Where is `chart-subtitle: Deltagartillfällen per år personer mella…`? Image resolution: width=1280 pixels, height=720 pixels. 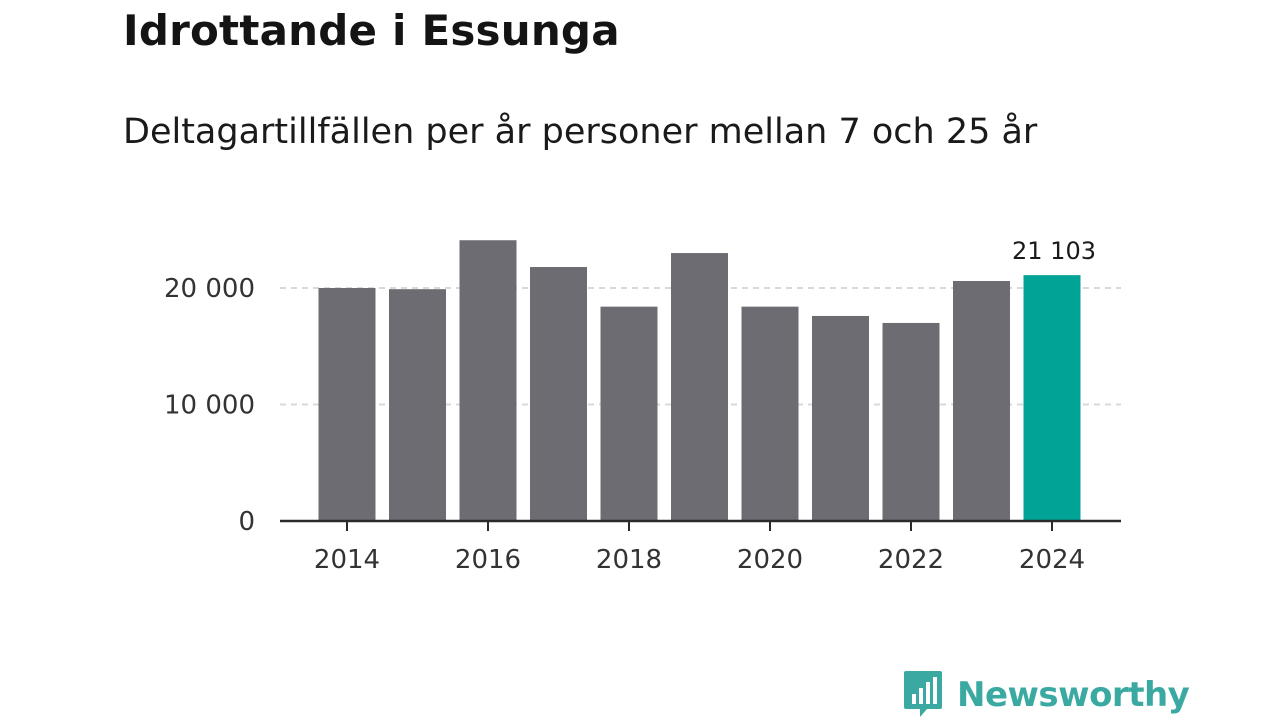 chart-subtitle: Deltagartillfällen per år personer mella… is located at coordinates (580, 132).